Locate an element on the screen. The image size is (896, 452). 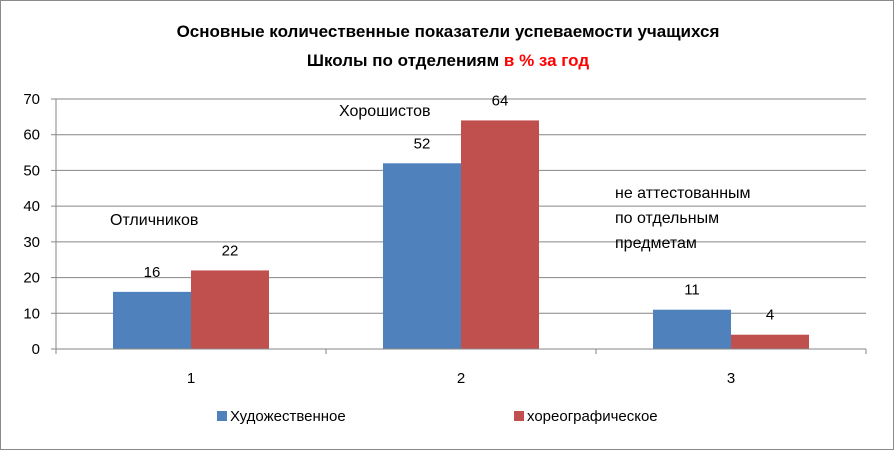
x-axis: 1 2 3 is located at coordinates (461, 367).